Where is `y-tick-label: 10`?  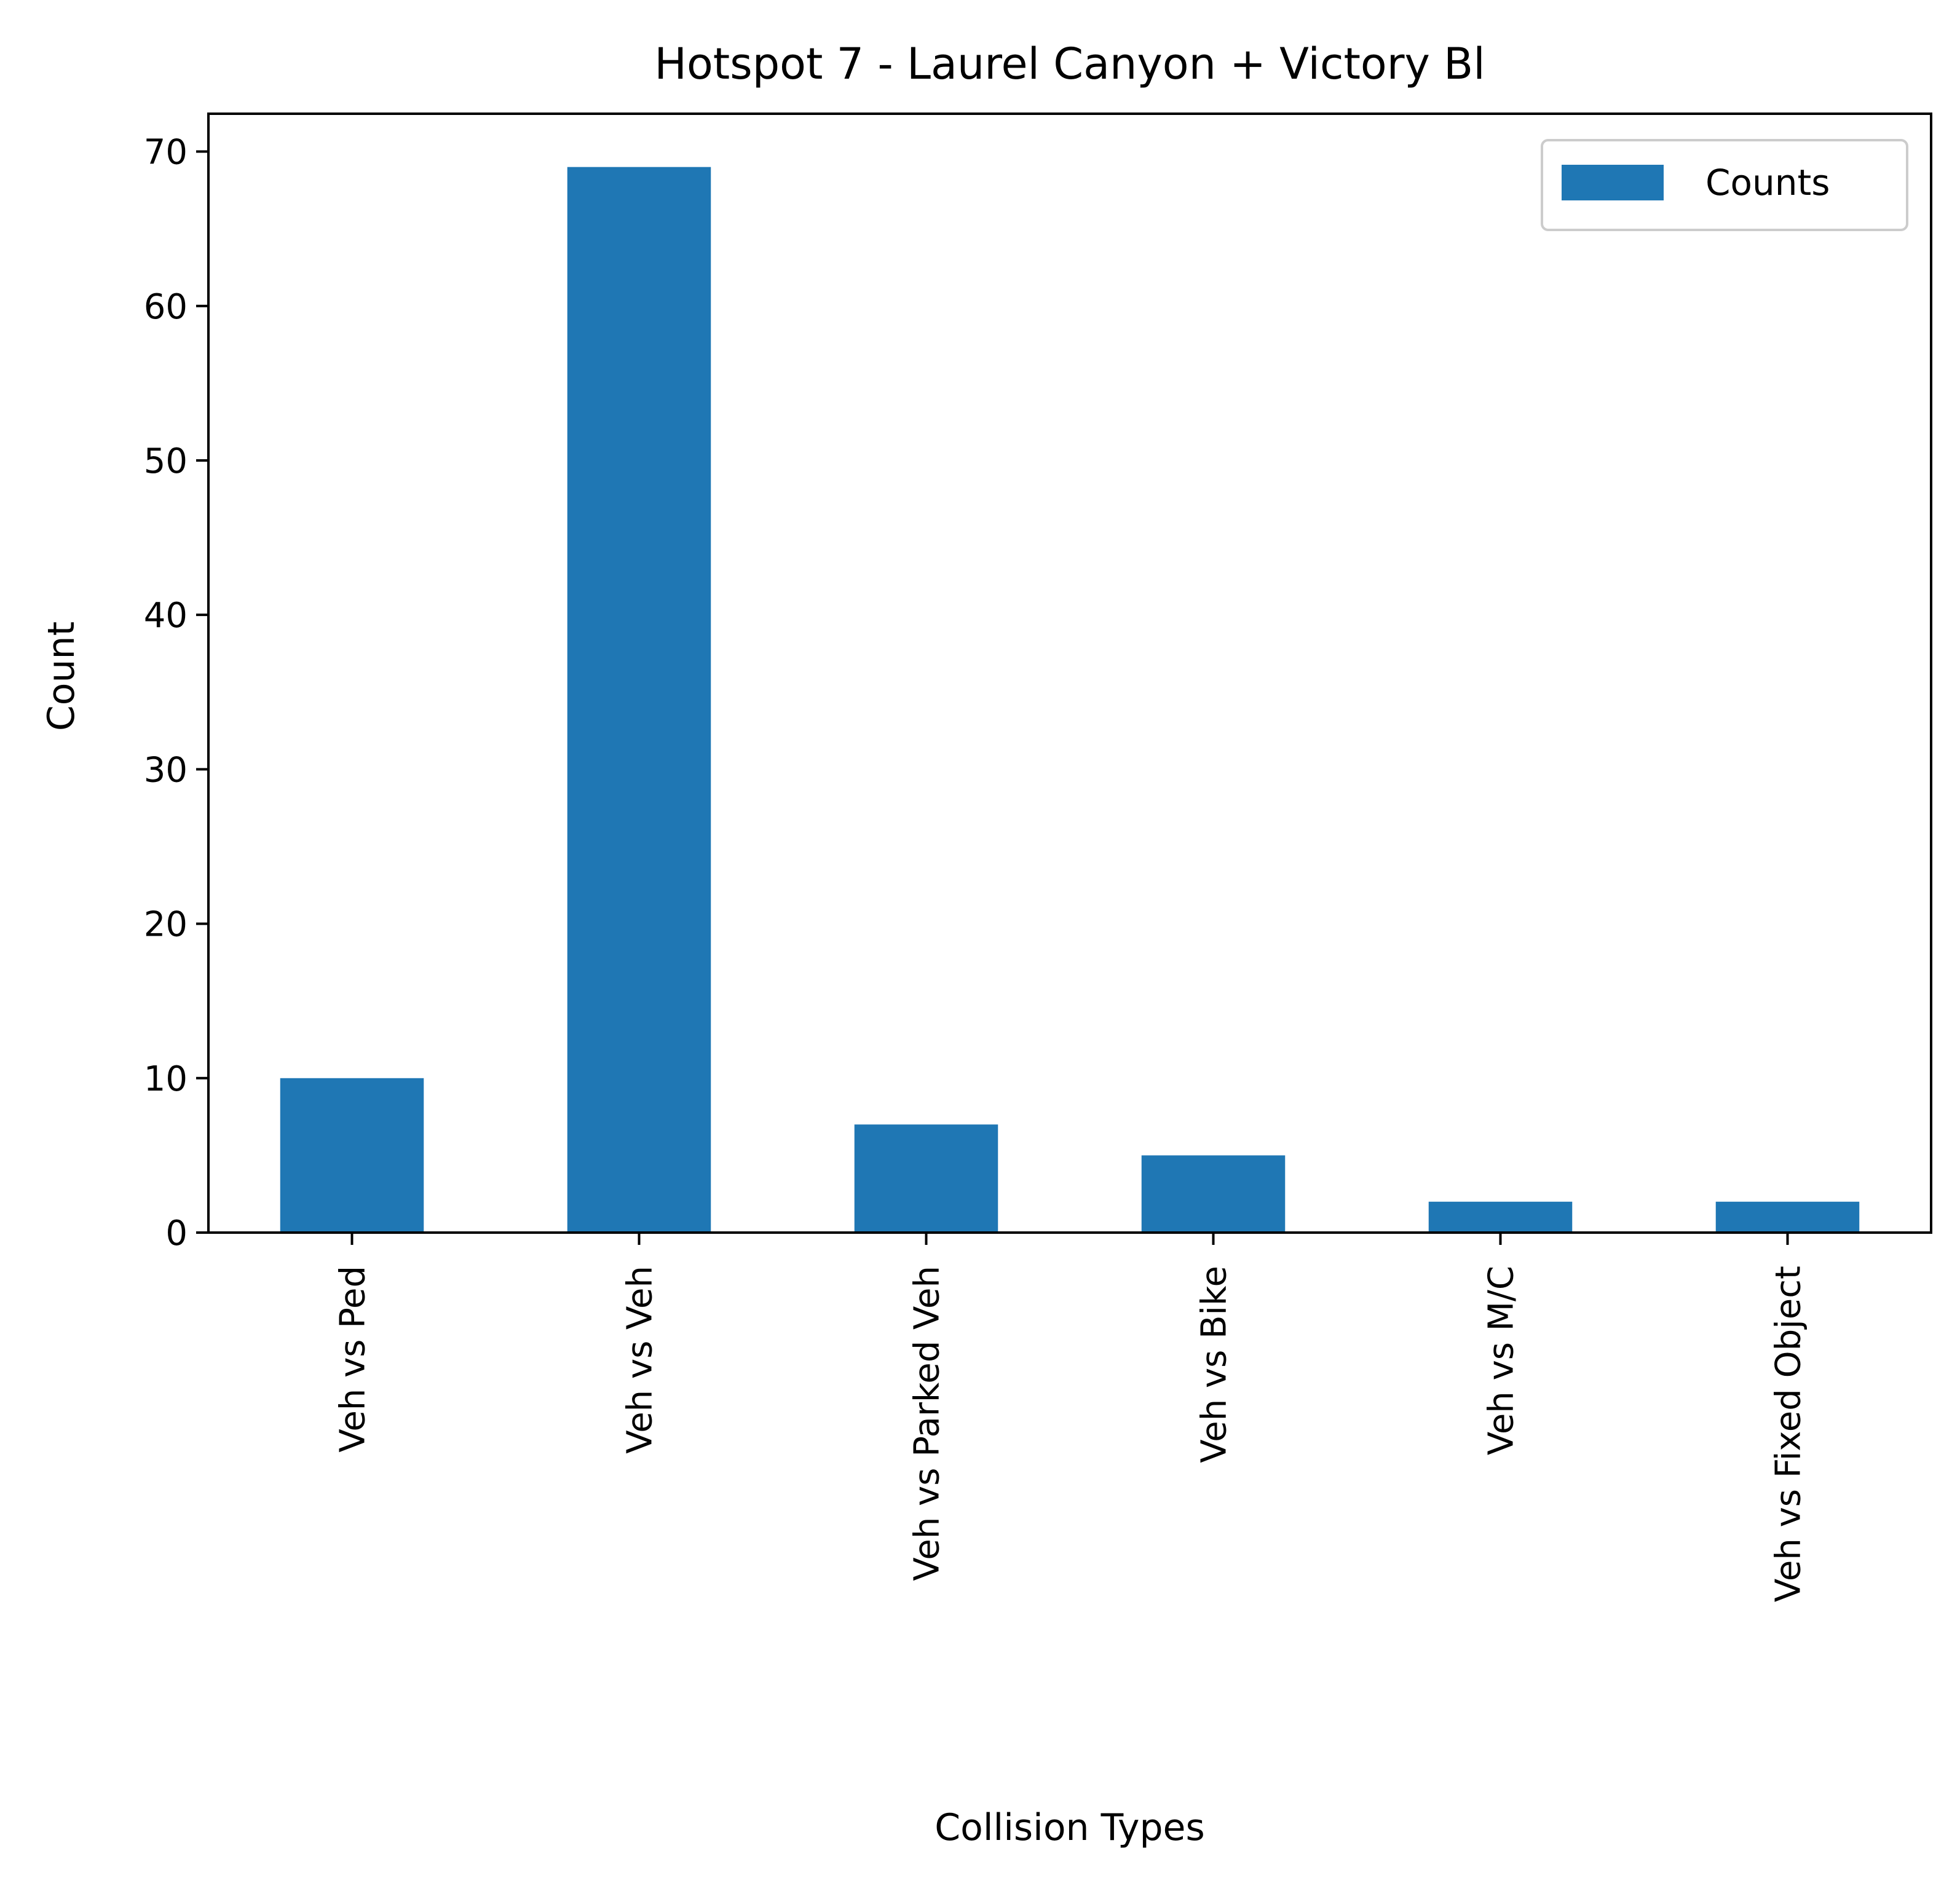
y-tick-label: 10 is located at coordinates (166, 1079).